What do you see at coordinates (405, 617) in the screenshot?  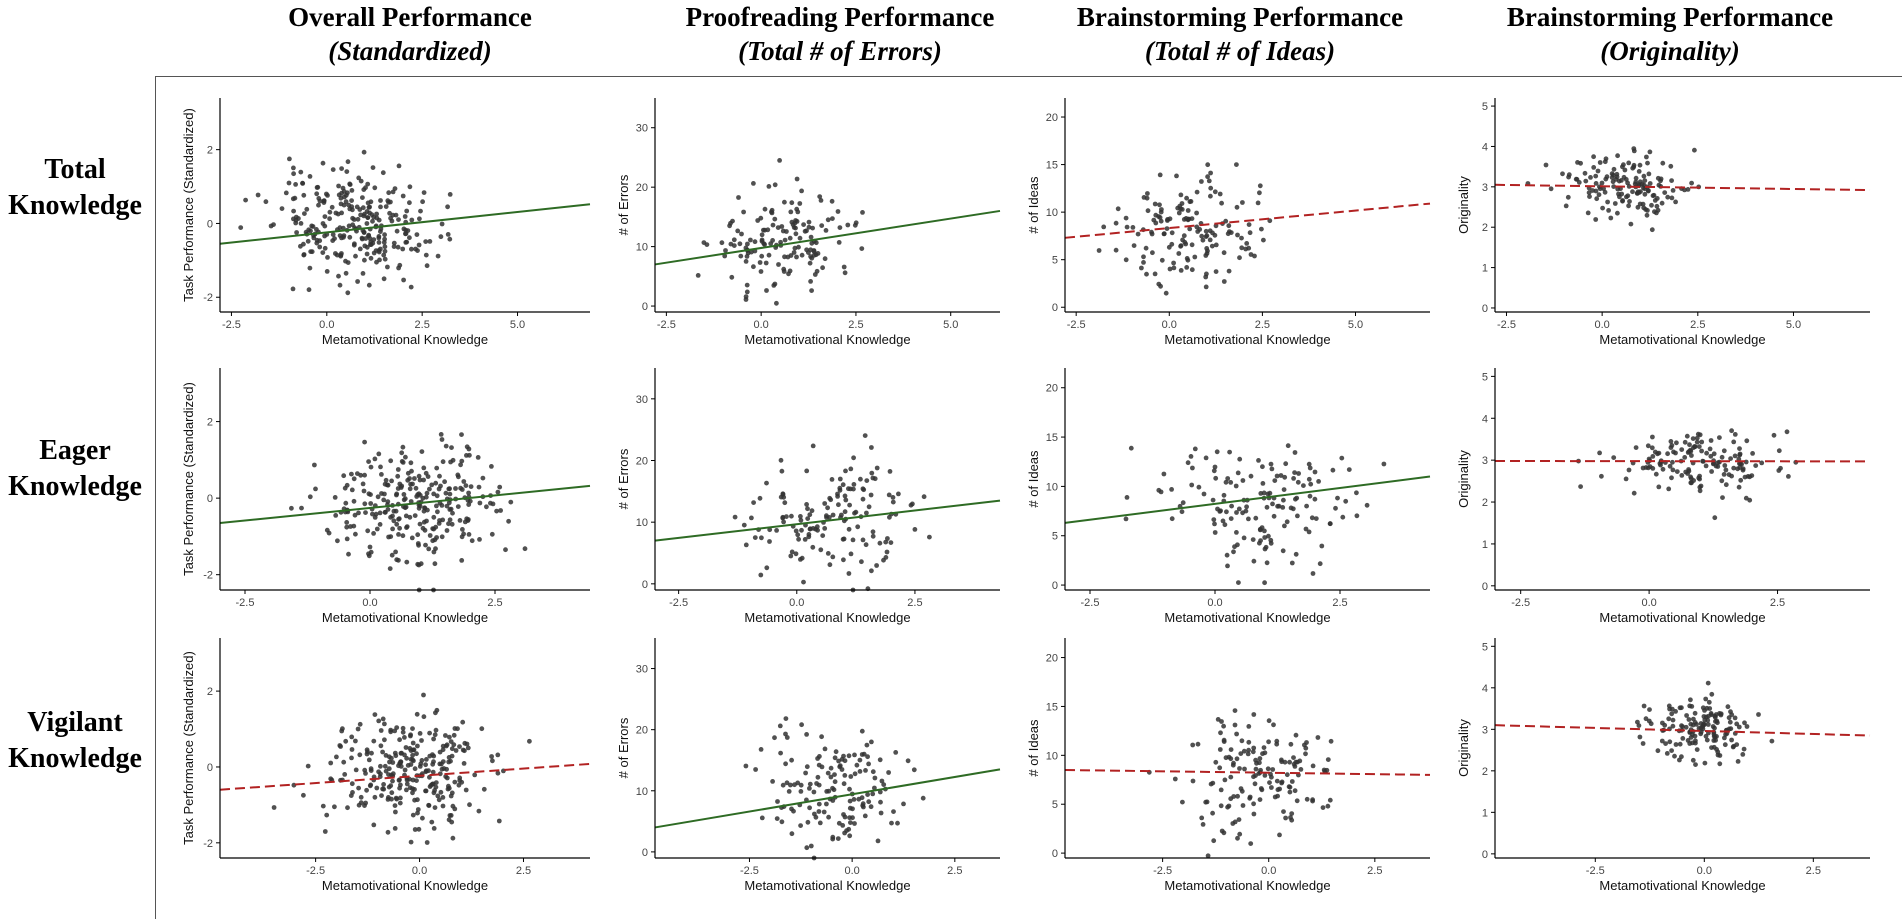 I see `x-axis-label: Metamotivational Knowledge` at bounding box center [405, 617].